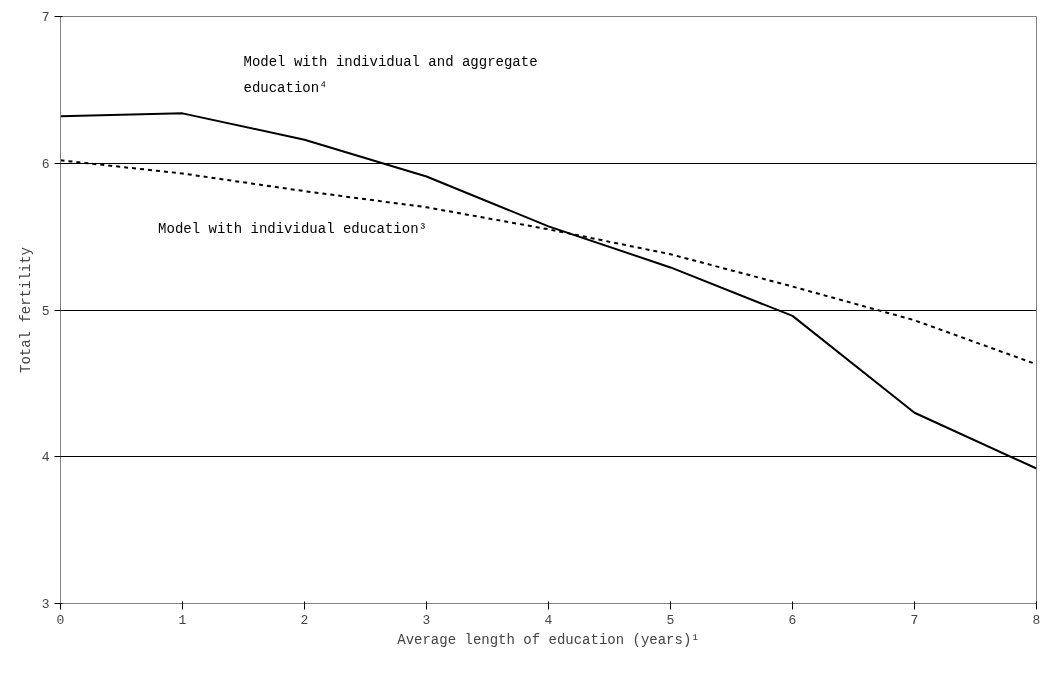 This screenshot has height=673, width=1048. What do you see at coordinates (914, 620) in the screenshot?
I see `x-tick-label: 7` at bounding box center [914, 620].